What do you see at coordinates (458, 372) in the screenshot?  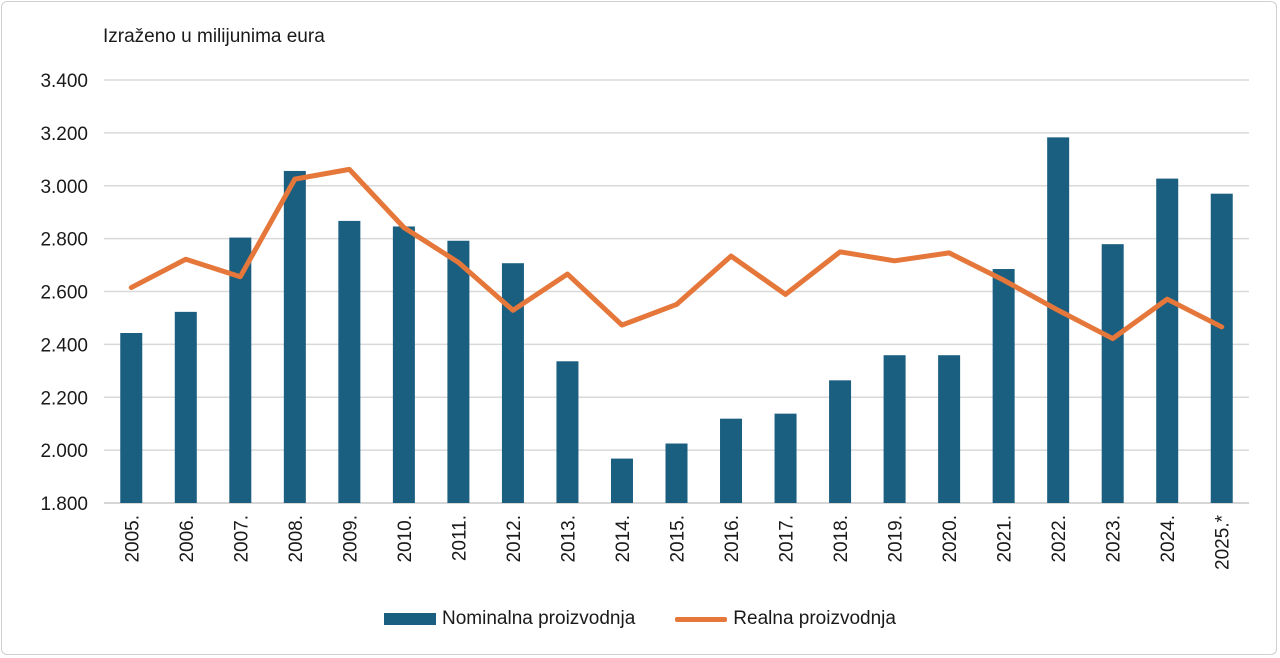 I see `bar-nominal-2011.` at bounding box center [458, 372].